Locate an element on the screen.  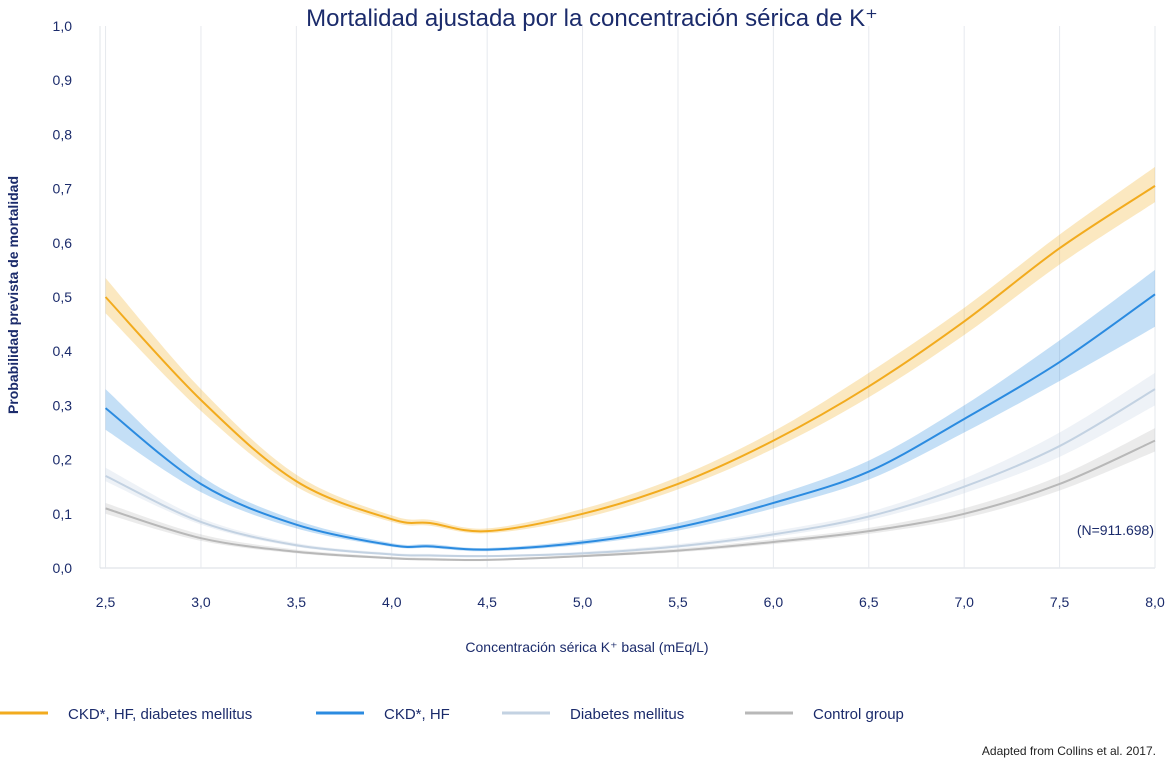
legend-item: Diabetes mellitus is located at coordinates (593, 714).